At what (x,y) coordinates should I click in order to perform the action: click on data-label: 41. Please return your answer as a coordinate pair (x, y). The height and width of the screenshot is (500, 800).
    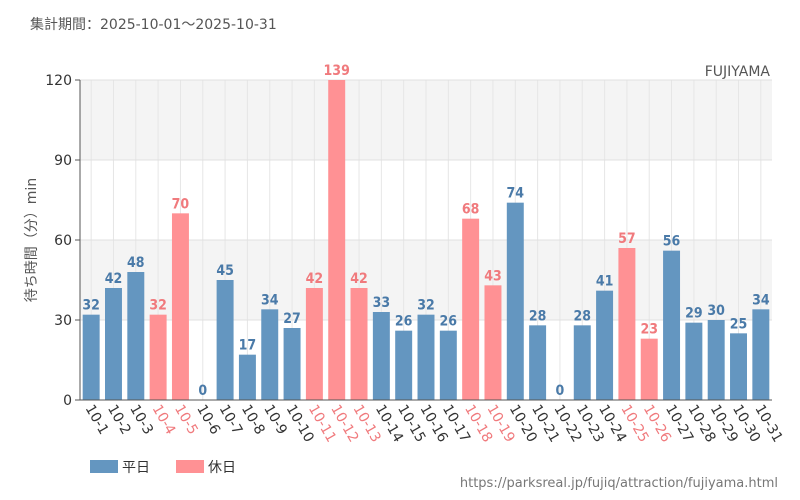
    Looking at the image, I should click on (605, 282).